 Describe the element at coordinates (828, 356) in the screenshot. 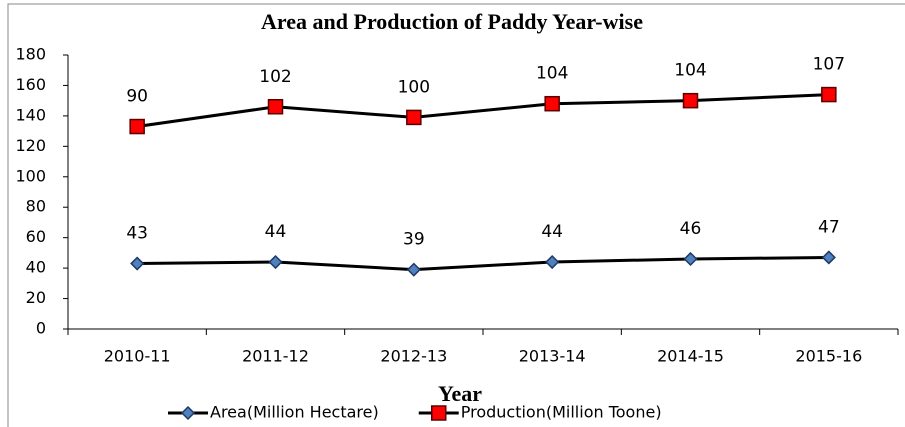

I see `x-tick-label: 2015-16` at that location.